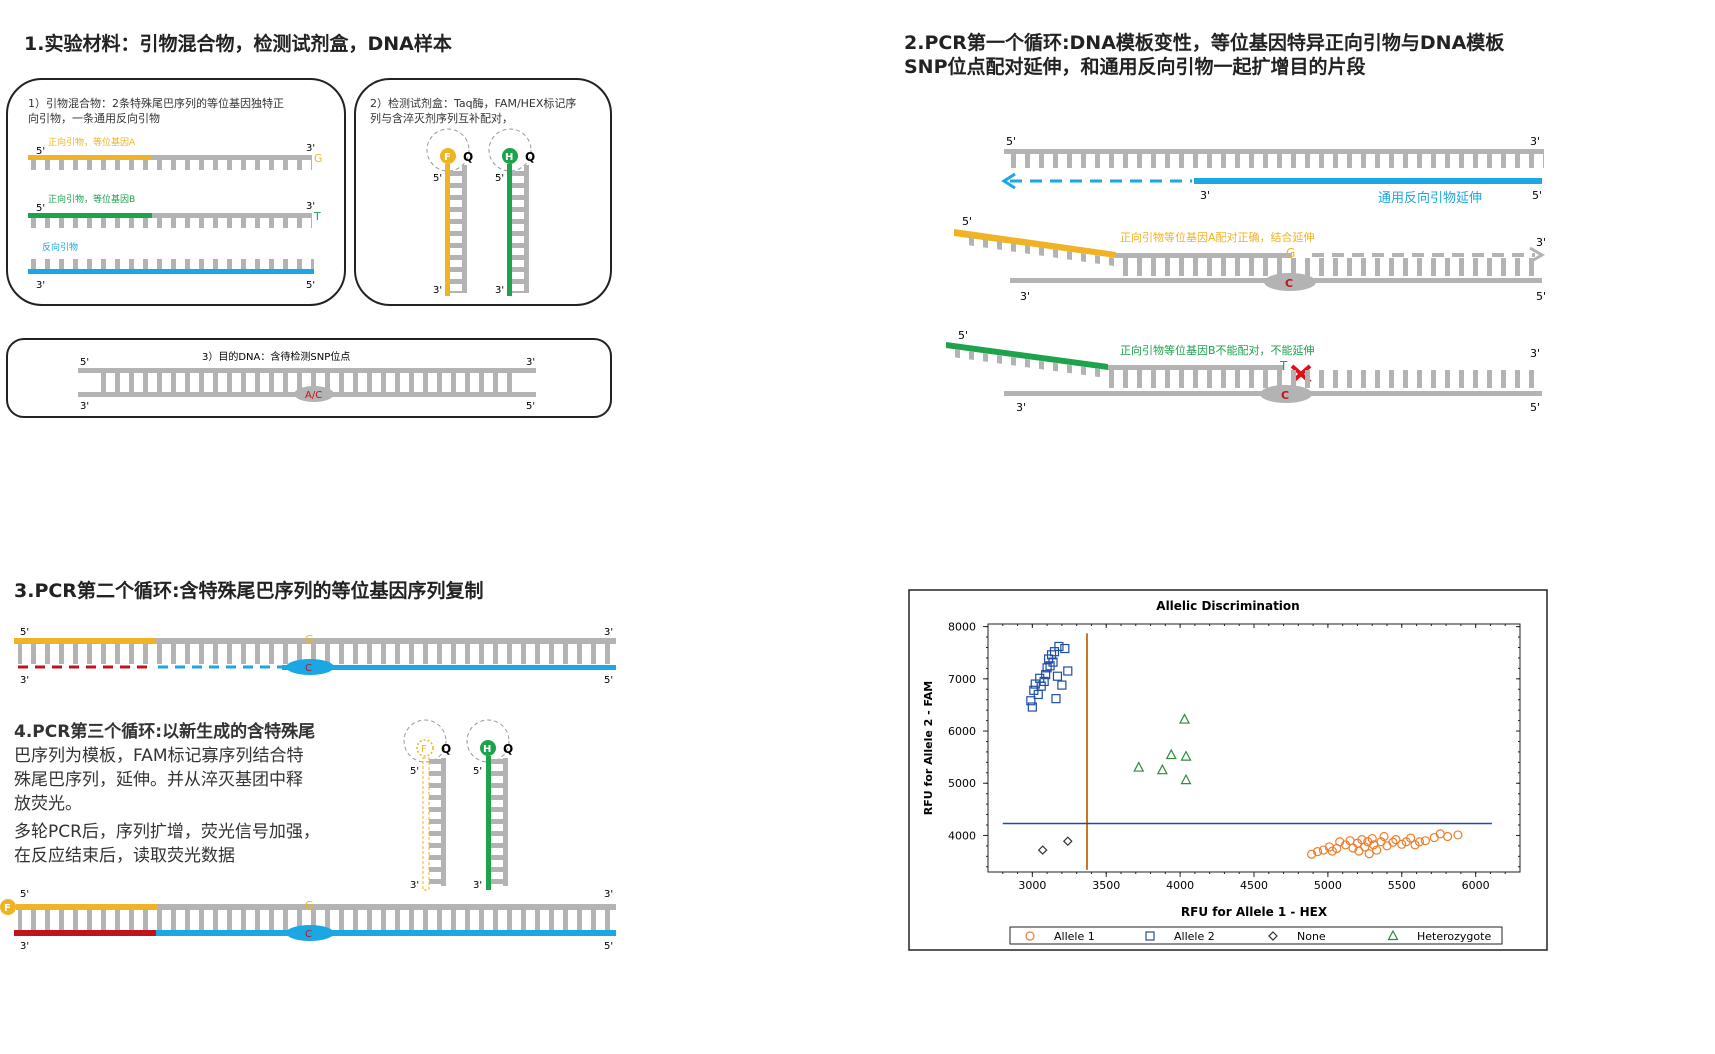 The height and width of the screenshot is (1054, 1715). I want to click on x-tick-label: 4500, so click(1254, 885).